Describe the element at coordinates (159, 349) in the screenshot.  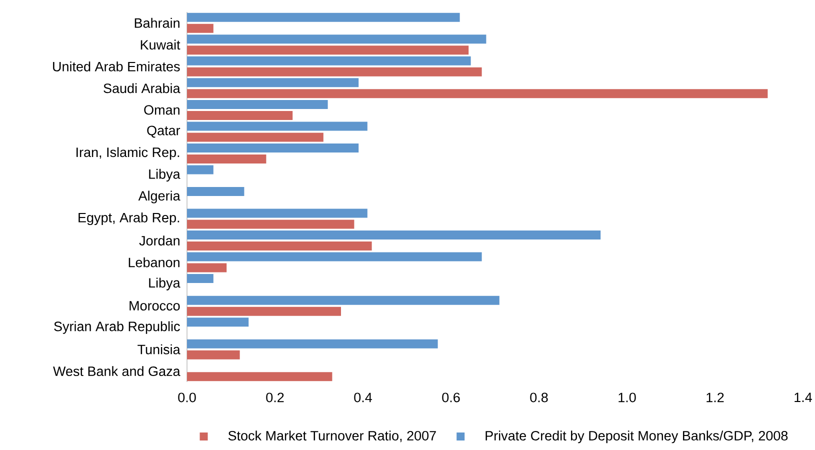
I see `y-tick-label: Tunisia` at that location.